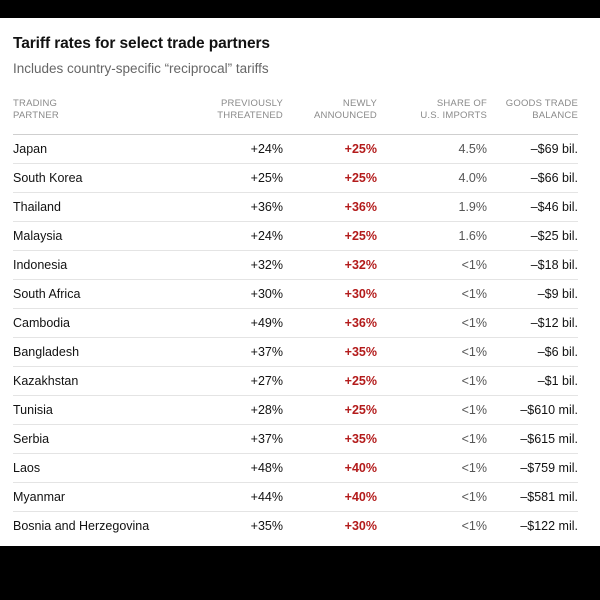 The image size is (600, 600). I want to click on cell-goods-trade-balance: –$122 mil., so click(549, 526).